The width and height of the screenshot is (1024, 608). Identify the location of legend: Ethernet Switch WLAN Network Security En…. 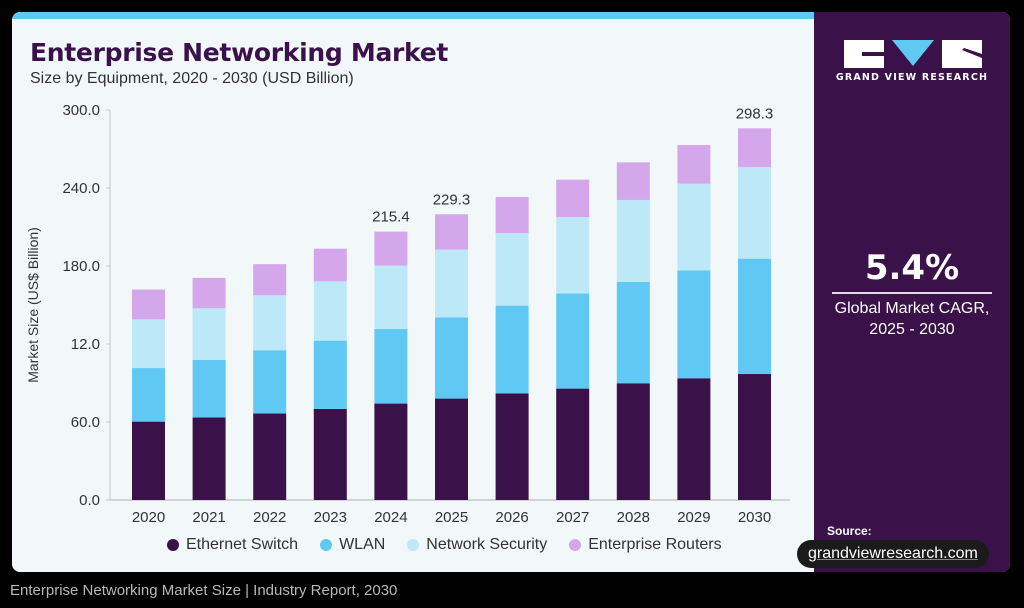
(444, 545).